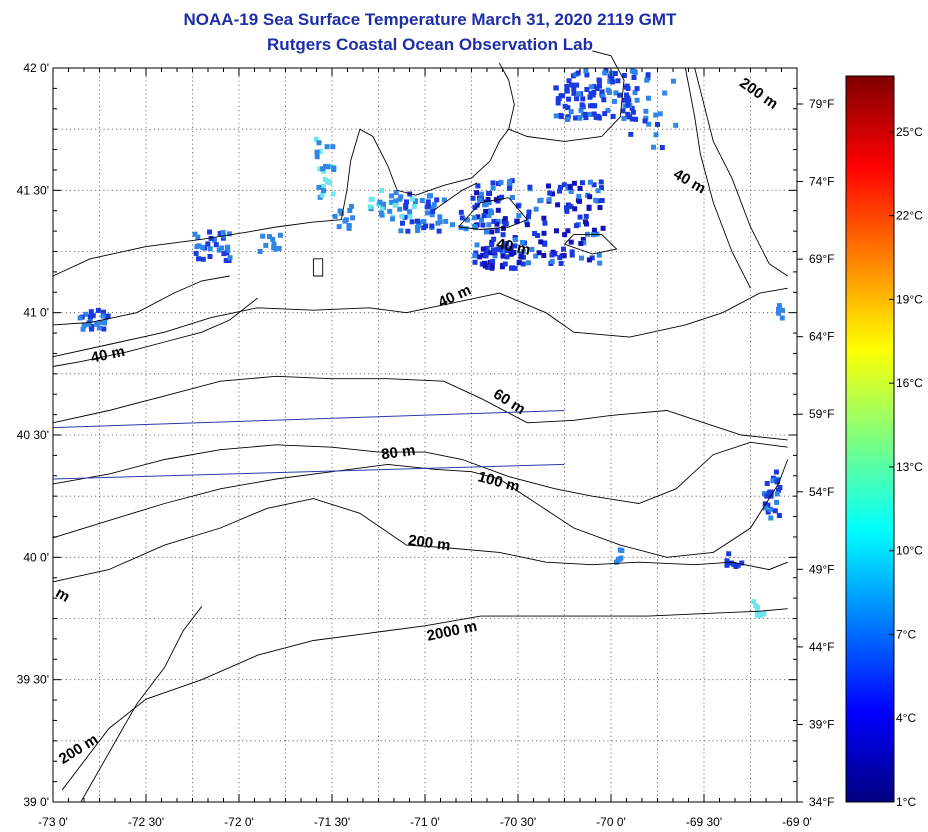  Describe the element at coordinates (797, 822) in the screenshot. I see `lon-tick-label: -69 0'` at that location.